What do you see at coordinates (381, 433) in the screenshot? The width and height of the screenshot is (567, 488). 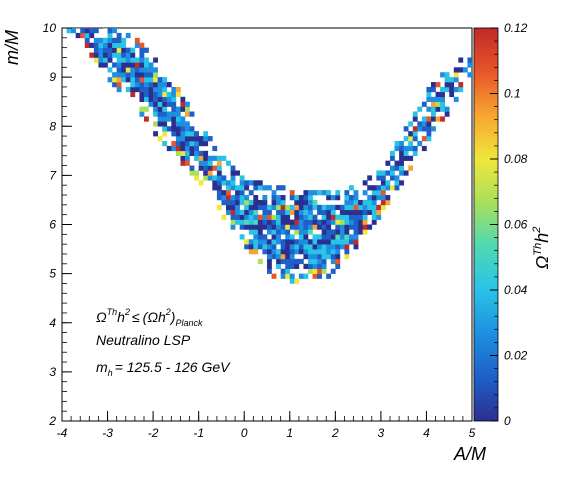 I see `x-tick-label: 3` at bounding box center [381, 433].